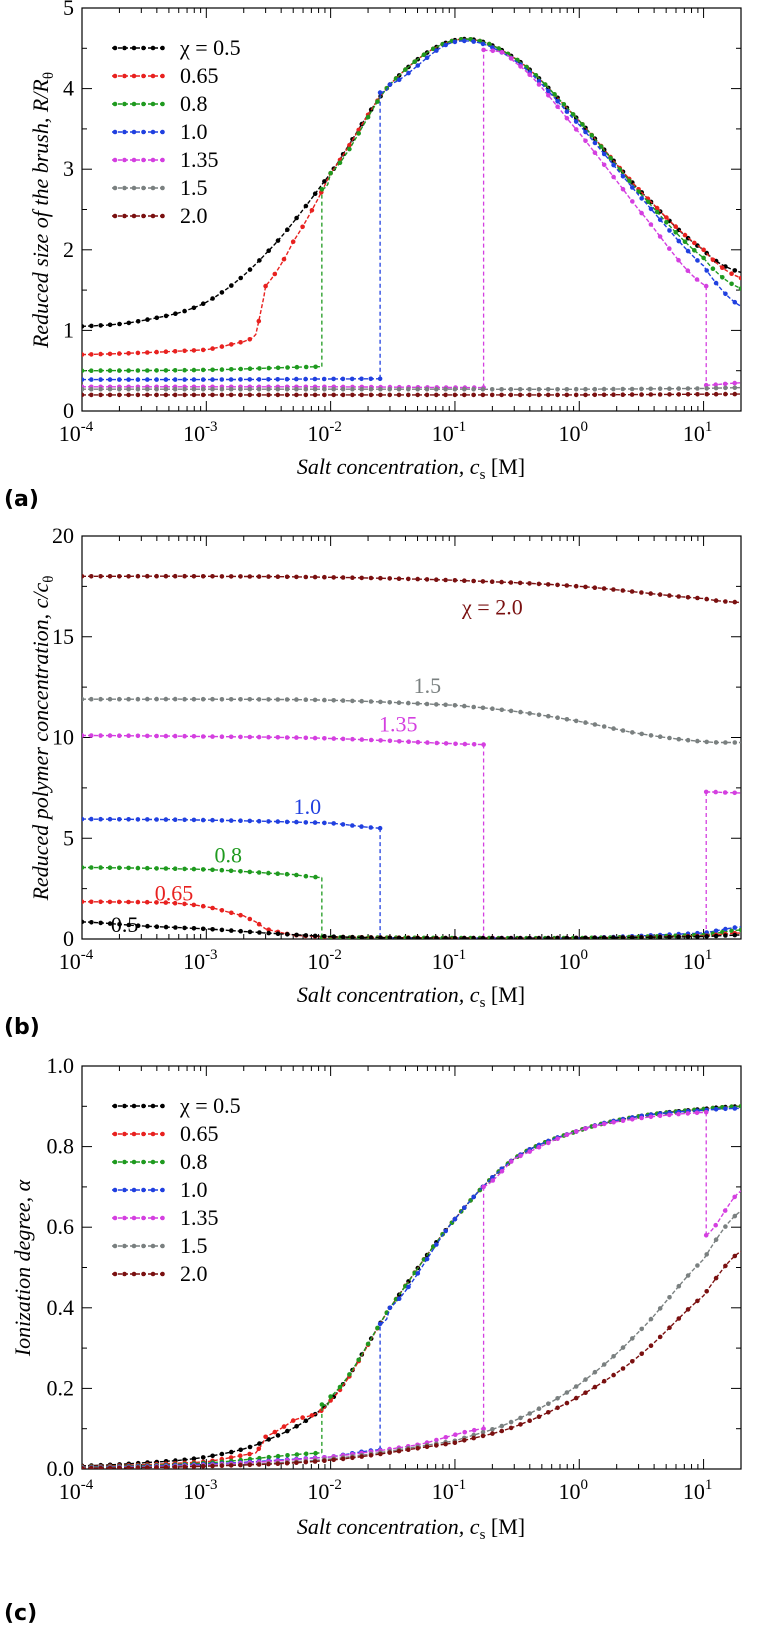 The width and height of the screenshot is (774, 1629). I want to click on legend-item: 2.0, so click(160, 215).